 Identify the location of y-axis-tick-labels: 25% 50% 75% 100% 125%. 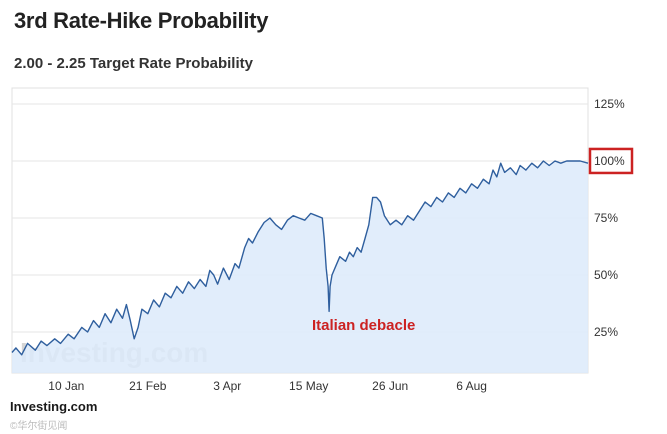
(609, 218).